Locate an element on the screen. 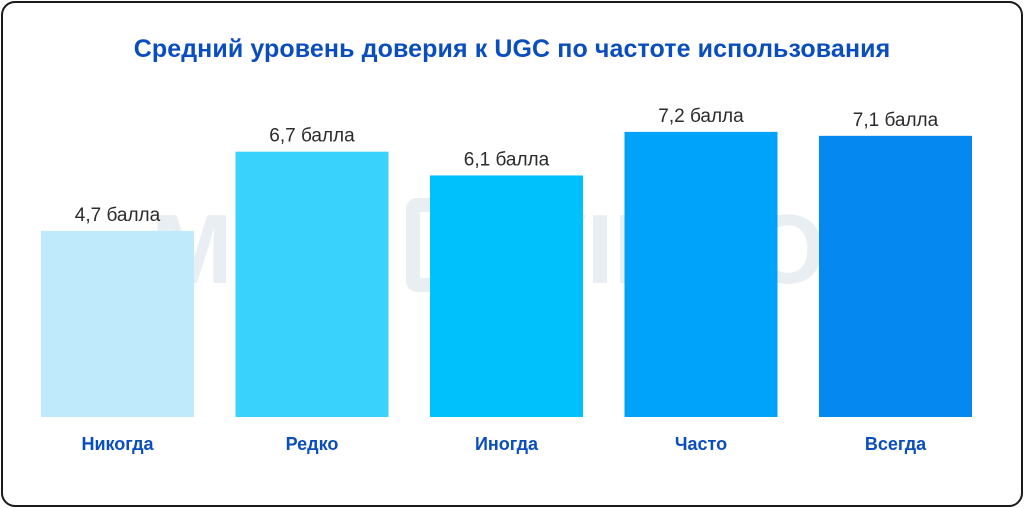  category-label: Иногда is located at coordinates (507, 444).